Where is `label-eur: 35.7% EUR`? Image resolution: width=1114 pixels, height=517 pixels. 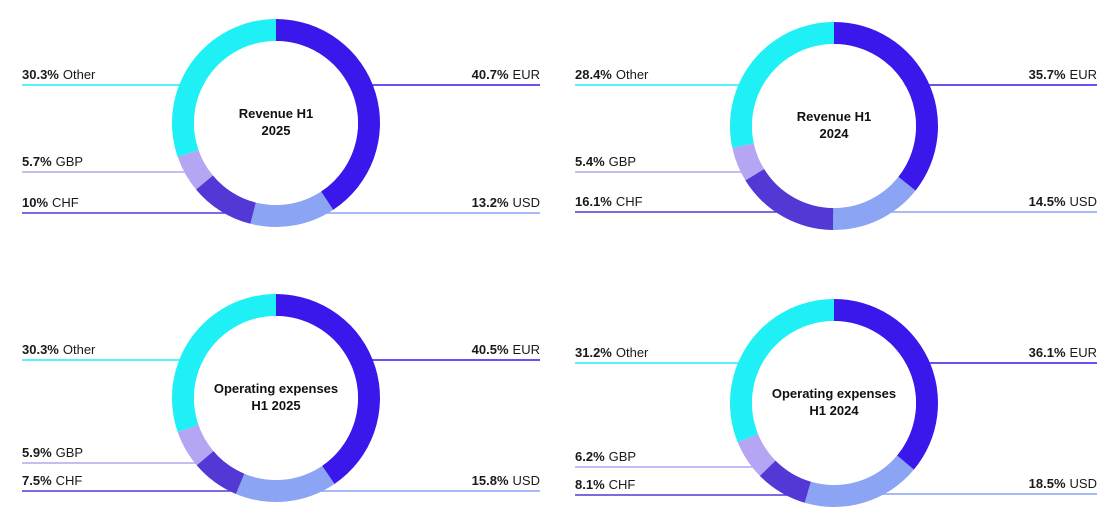 label-eur: 35.7% EUR is located at coordinates (1063, 75).